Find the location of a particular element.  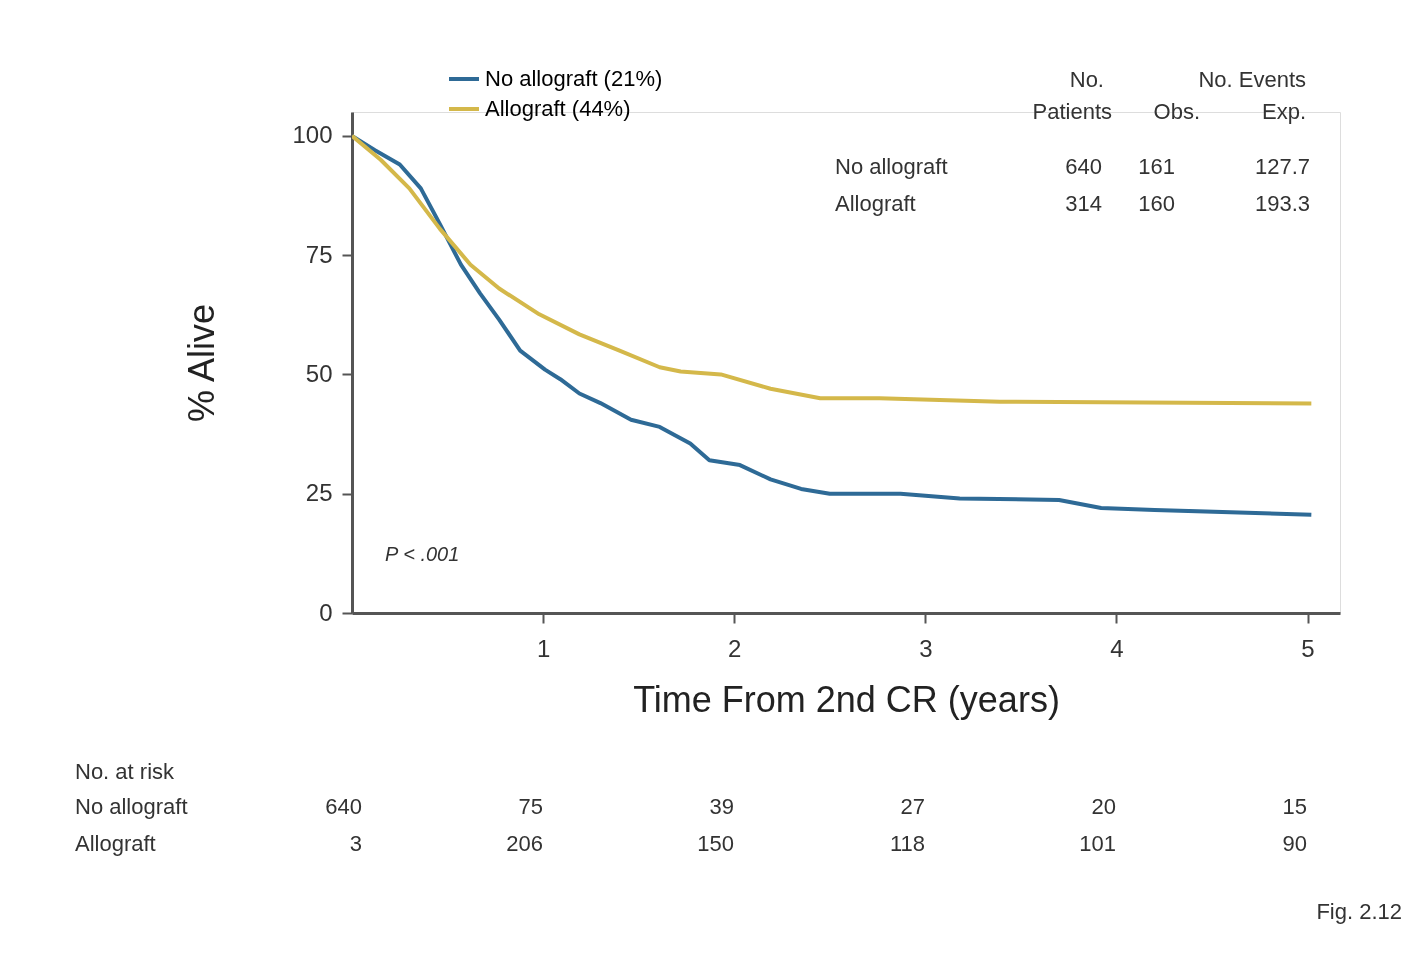

x-axis-title: Time From 2nd CR (years) is located at coordinates (846, 699).